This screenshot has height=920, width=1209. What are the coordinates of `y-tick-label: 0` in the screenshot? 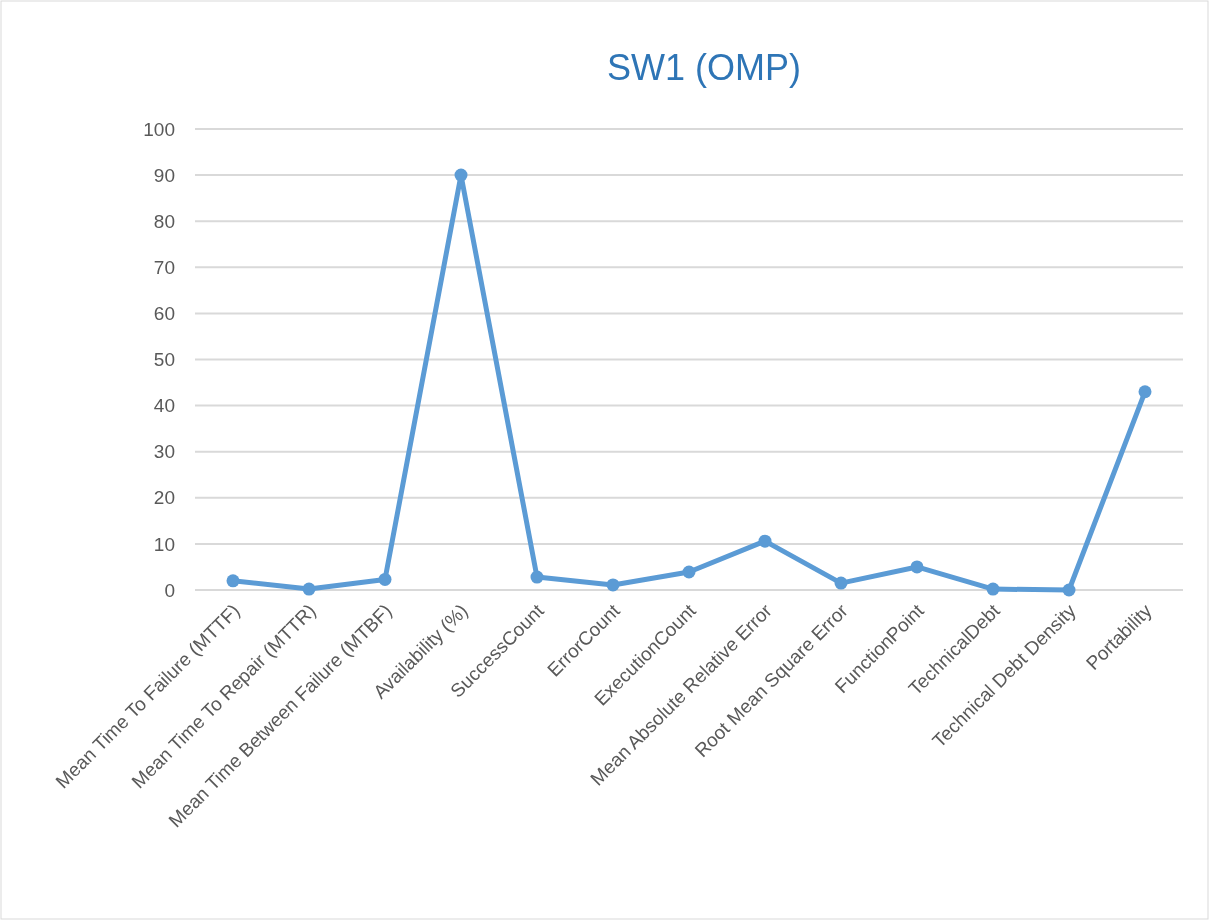 It's located at (169, 590).